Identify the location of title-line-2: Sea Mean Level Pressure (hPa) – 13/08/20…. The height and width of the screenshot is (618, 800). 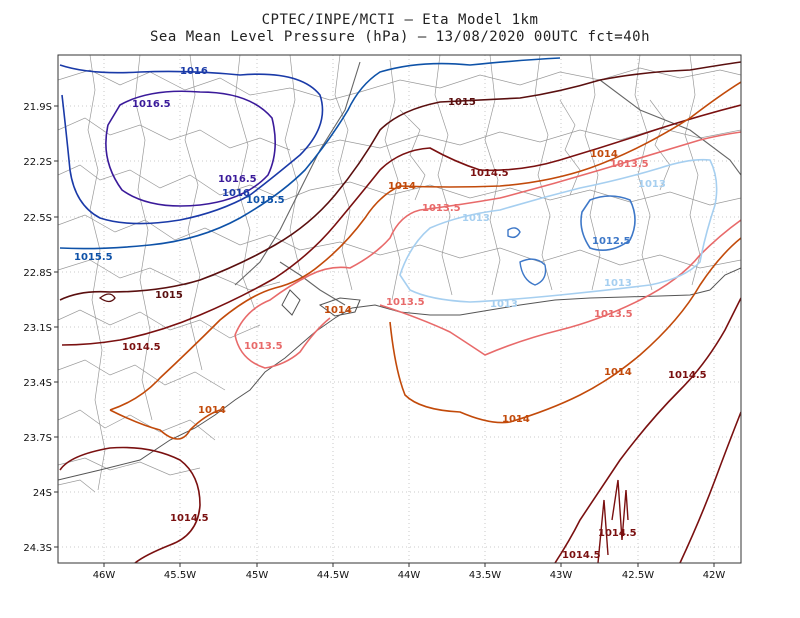
(399, 37).